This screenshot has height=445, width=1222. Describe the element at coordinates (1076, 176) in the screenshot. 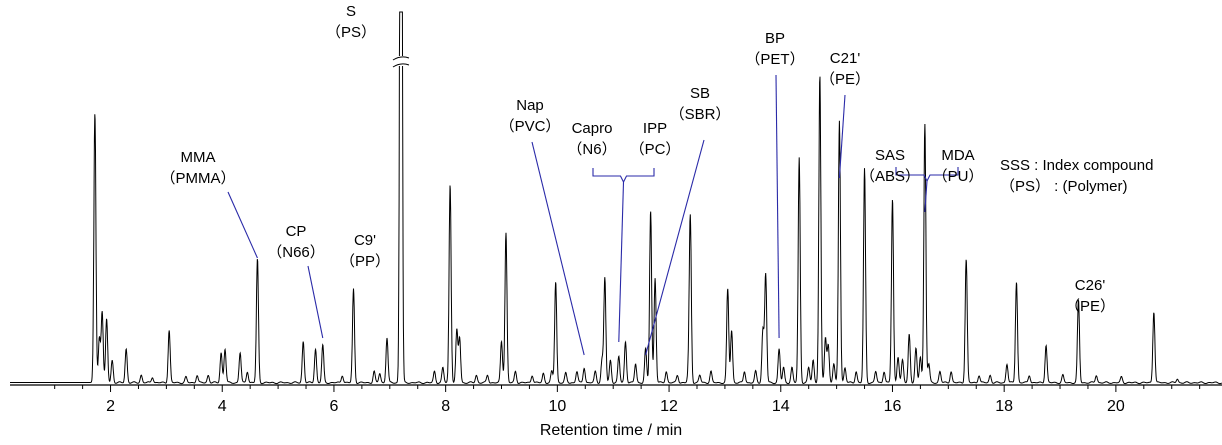

I see `index-key: SSS : Index compound （PS） : (Polymer)` at that location.